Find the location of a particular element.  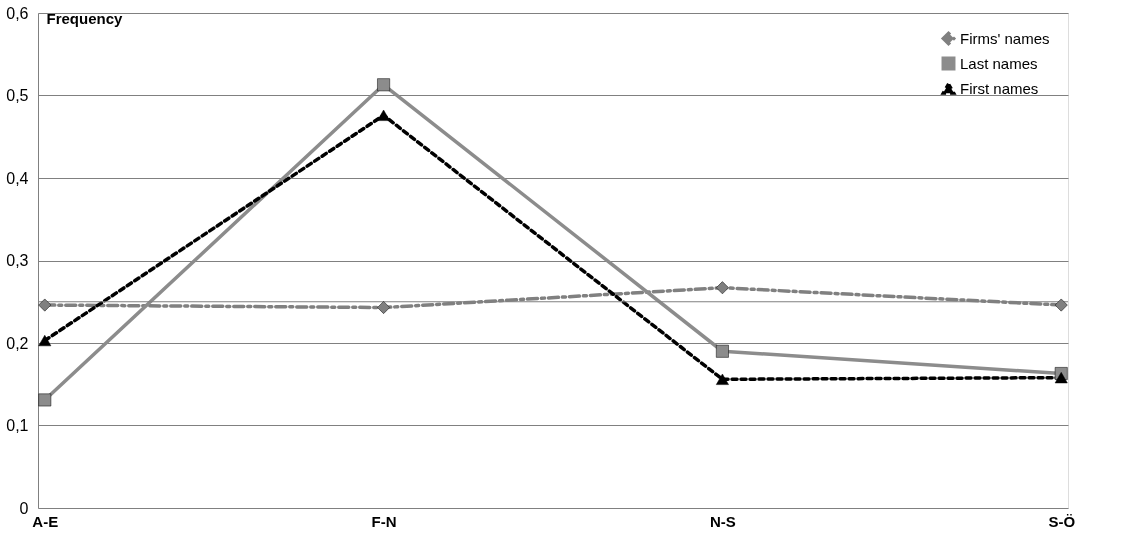

x-tick-label: S-Ö is located at coordinates (1062, 521).